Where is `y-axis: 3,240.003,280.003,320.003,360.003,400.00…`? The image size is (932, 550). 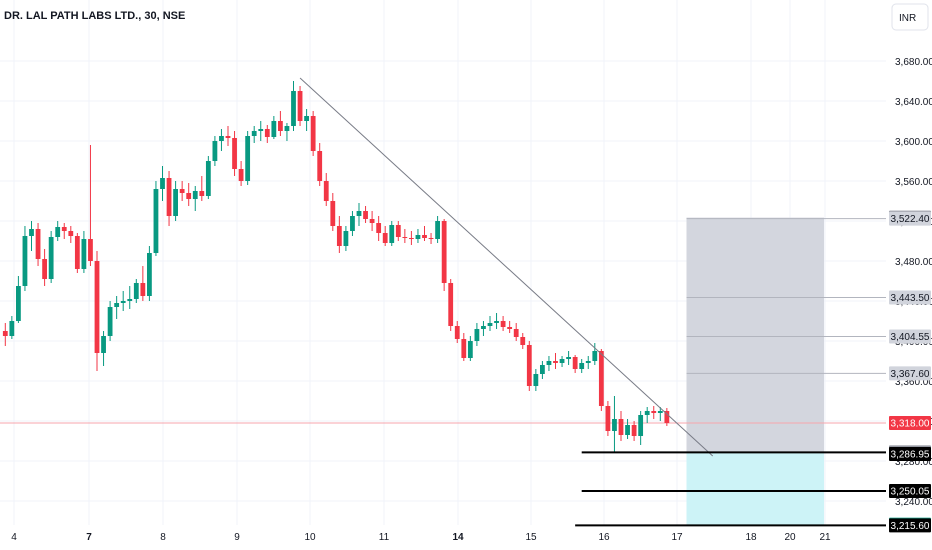
y-axis: 3,240.003,280.003,320.003,360.003,400.00… is located at coordinates (913, 282).